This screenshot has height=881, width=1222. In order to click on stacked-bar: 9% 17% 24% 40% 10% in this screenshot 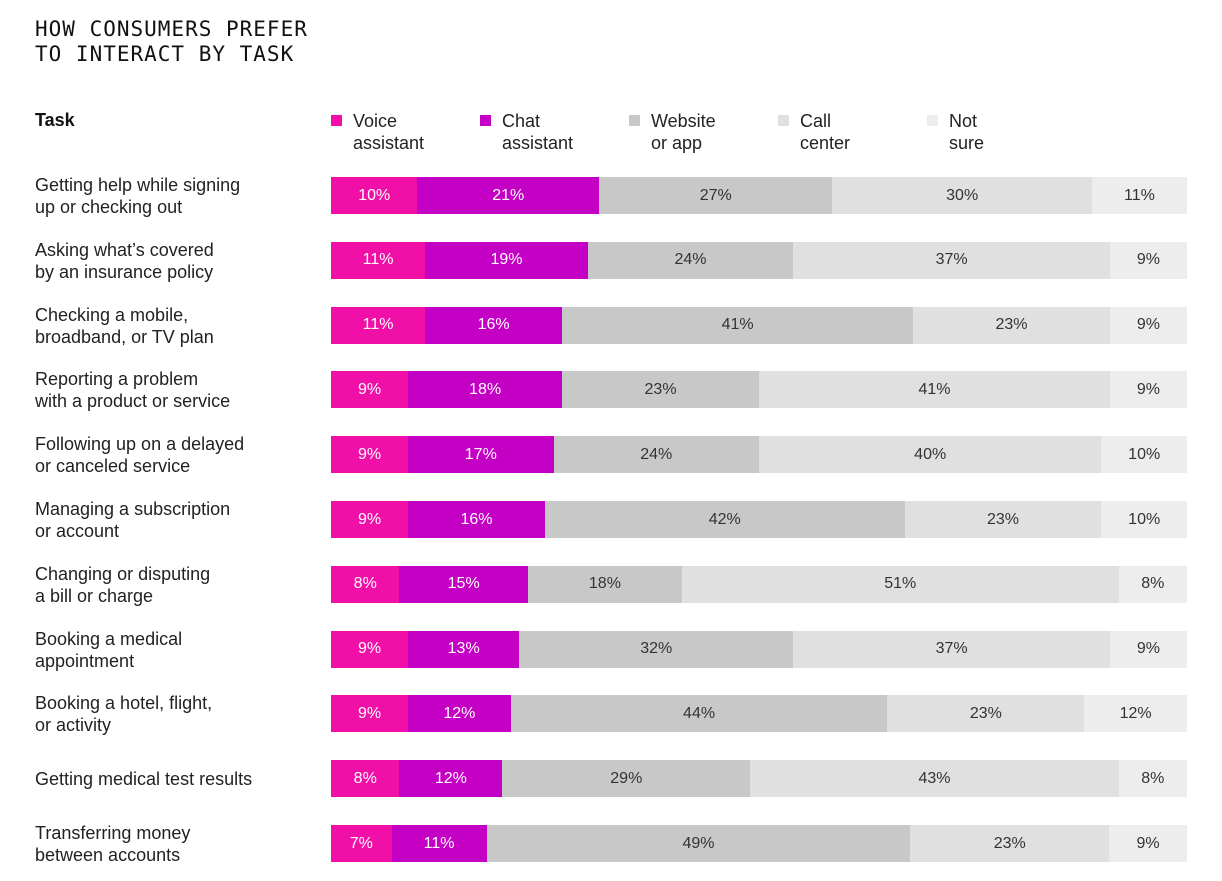, I will do `click(759, 455)`.